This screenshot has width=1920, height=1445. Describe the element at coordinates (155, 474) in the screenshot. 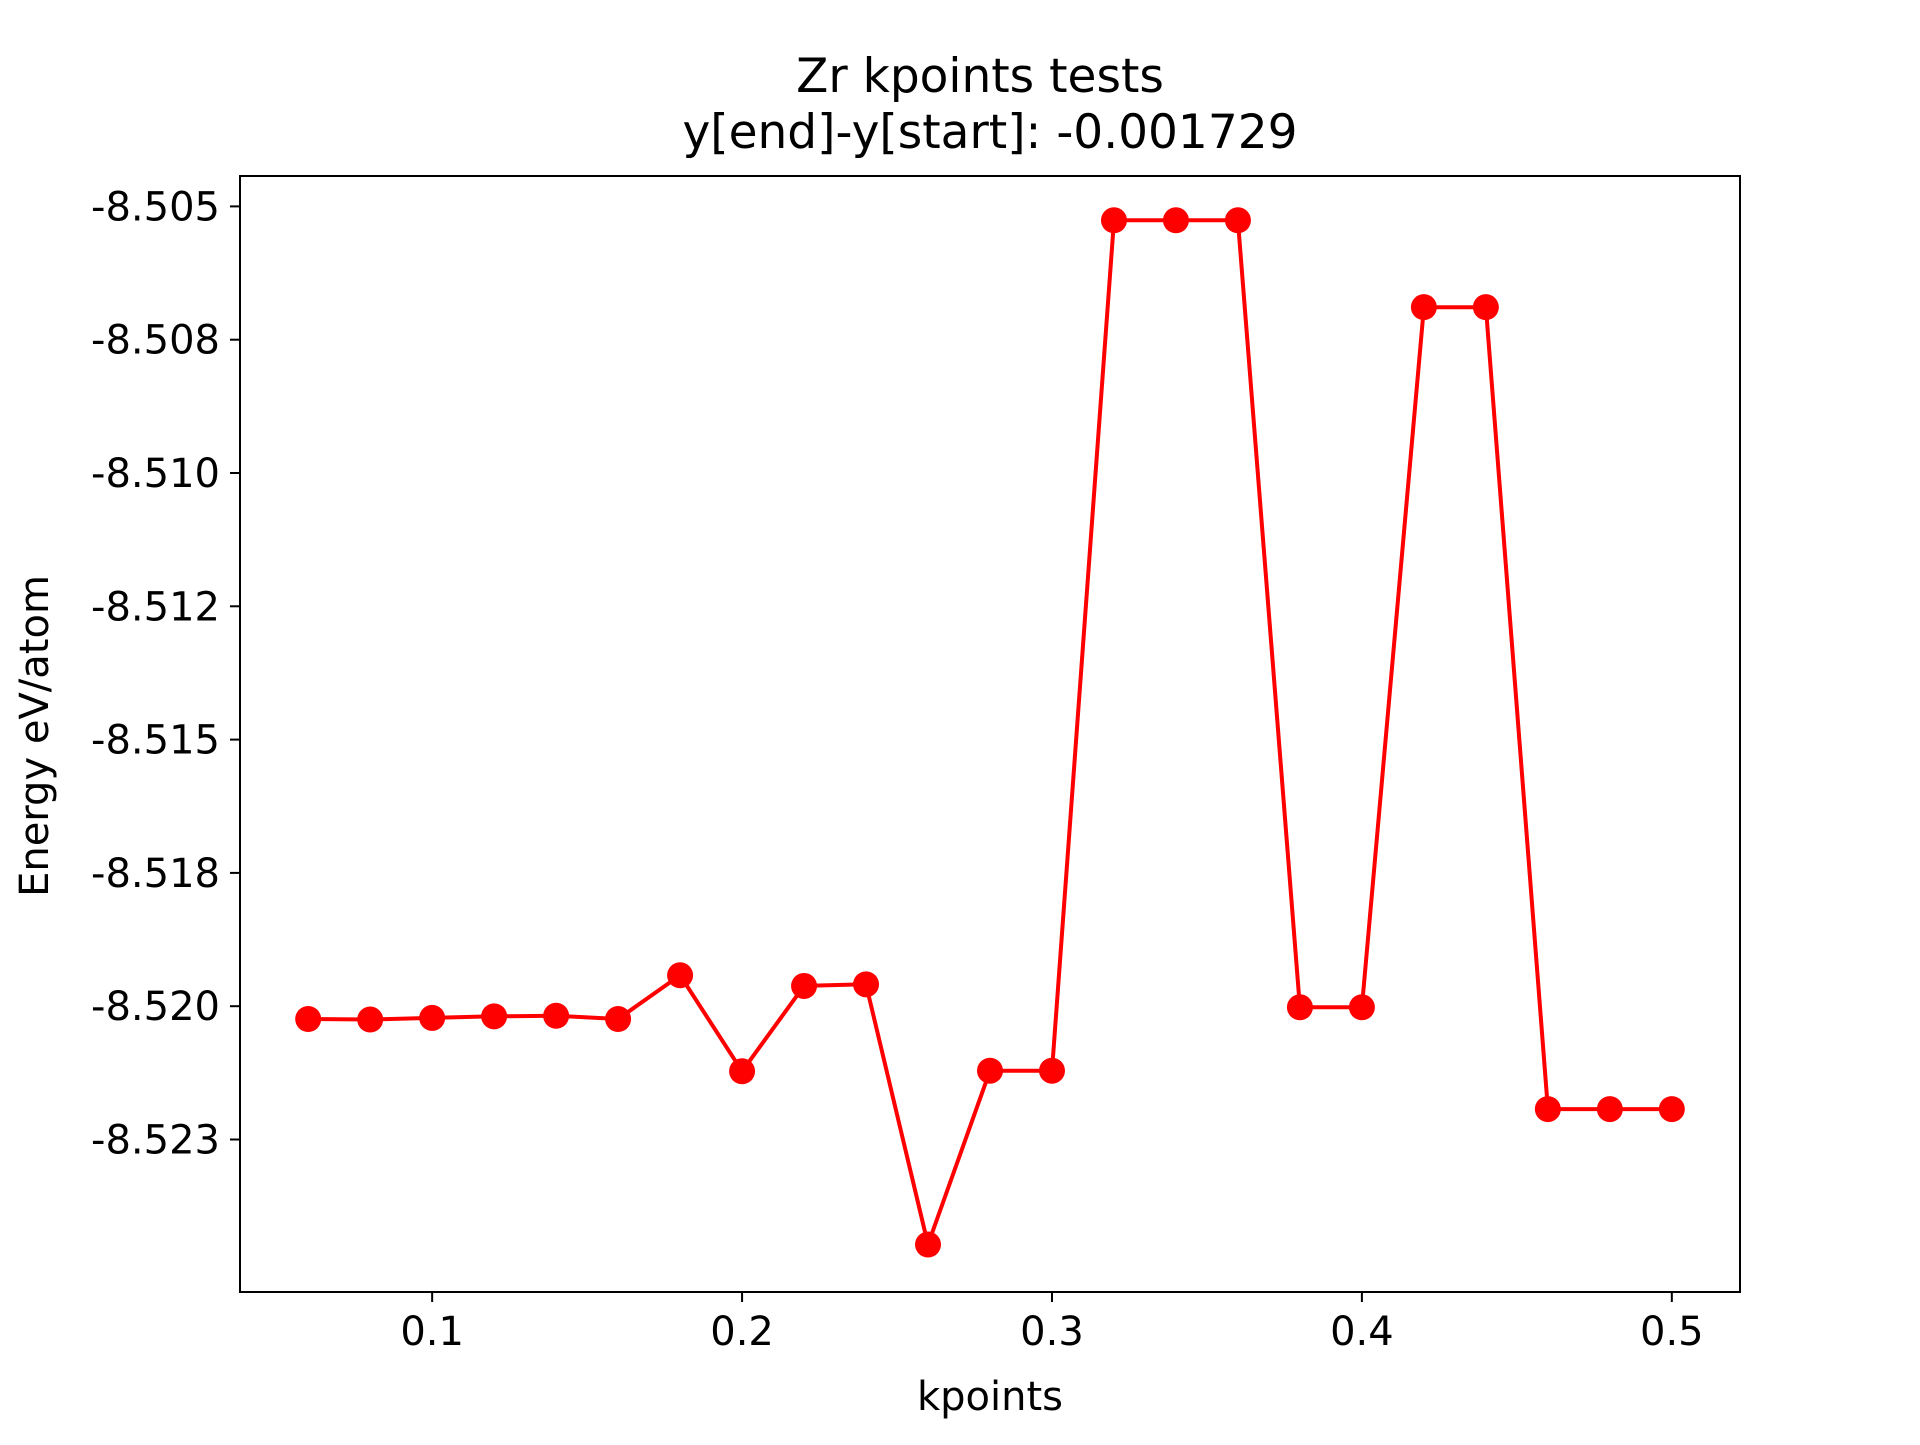

I see `y-tick-label: -8.510` at that location.